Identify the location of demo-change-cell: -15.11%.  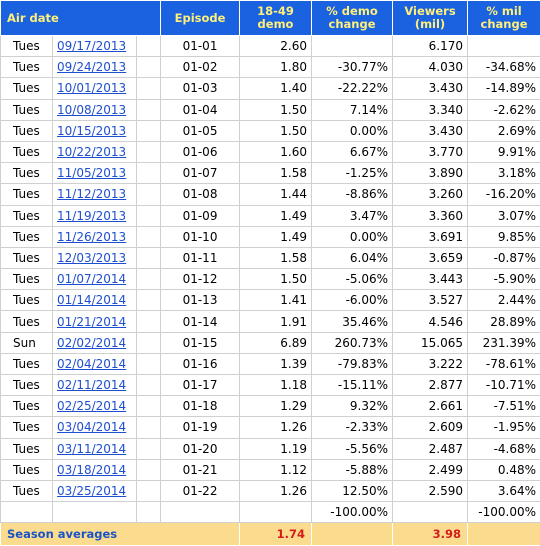
(352, 385).